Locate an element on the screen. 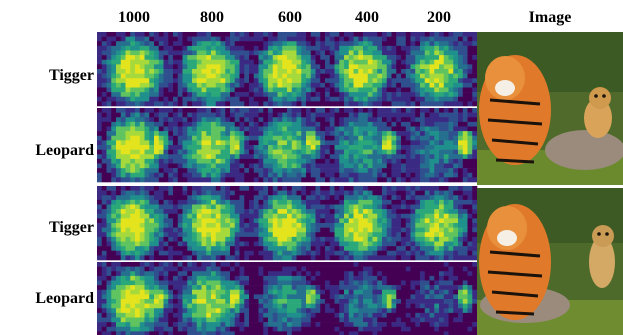 This screenshot has width=623, height=335. row-label-leopard-2: Leopard is located at coordinates (64, 298).